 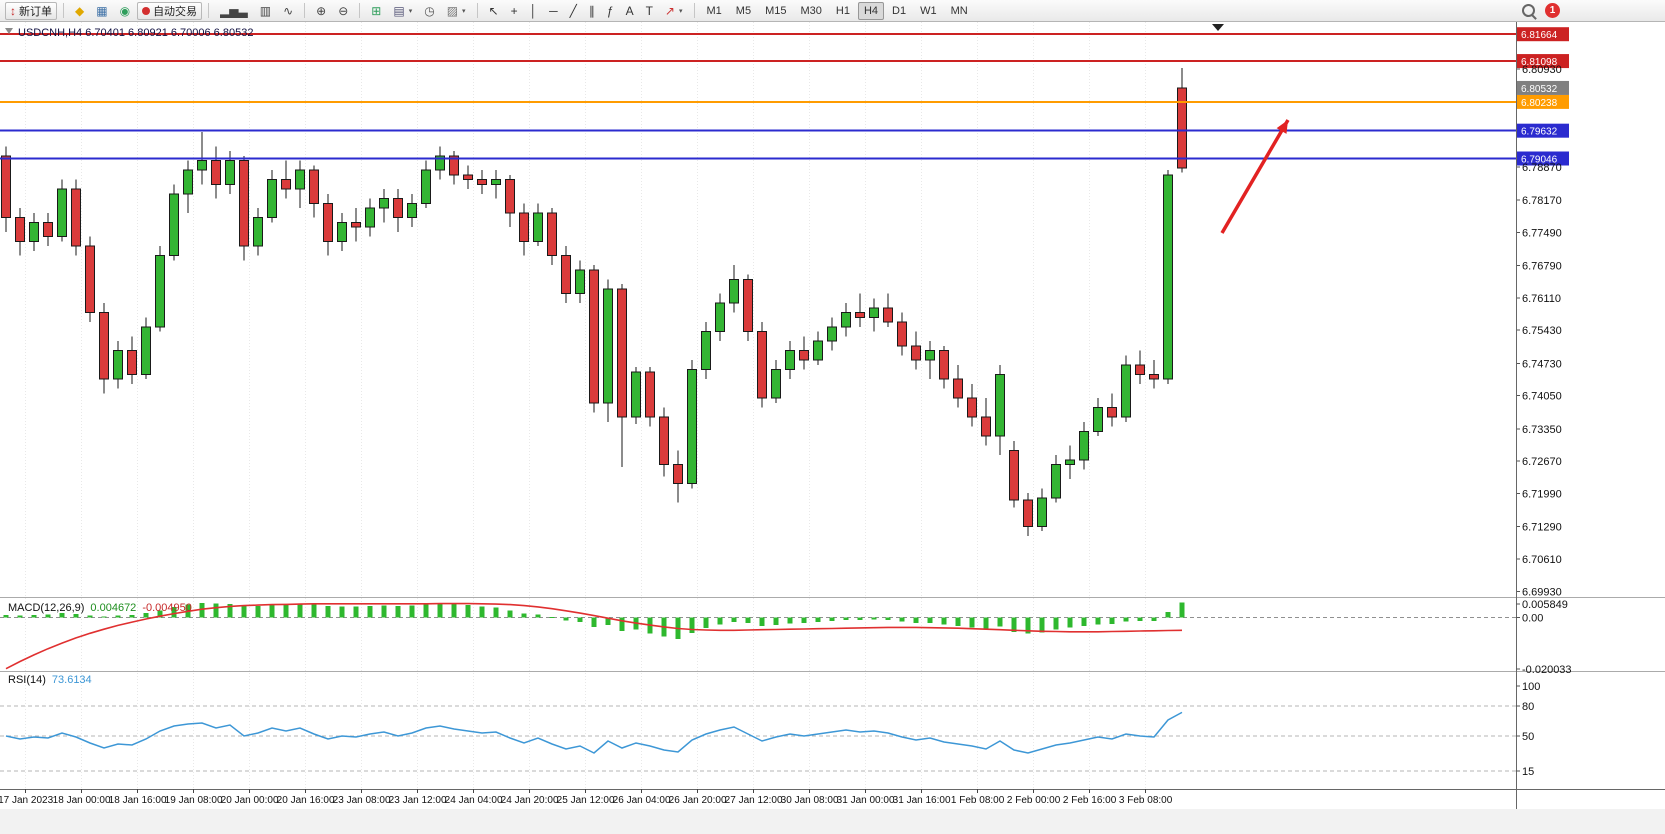 What do you see at coordinates (832, 799) in the screenshot?
I see `time-axis` at bounding box center [832, 799].